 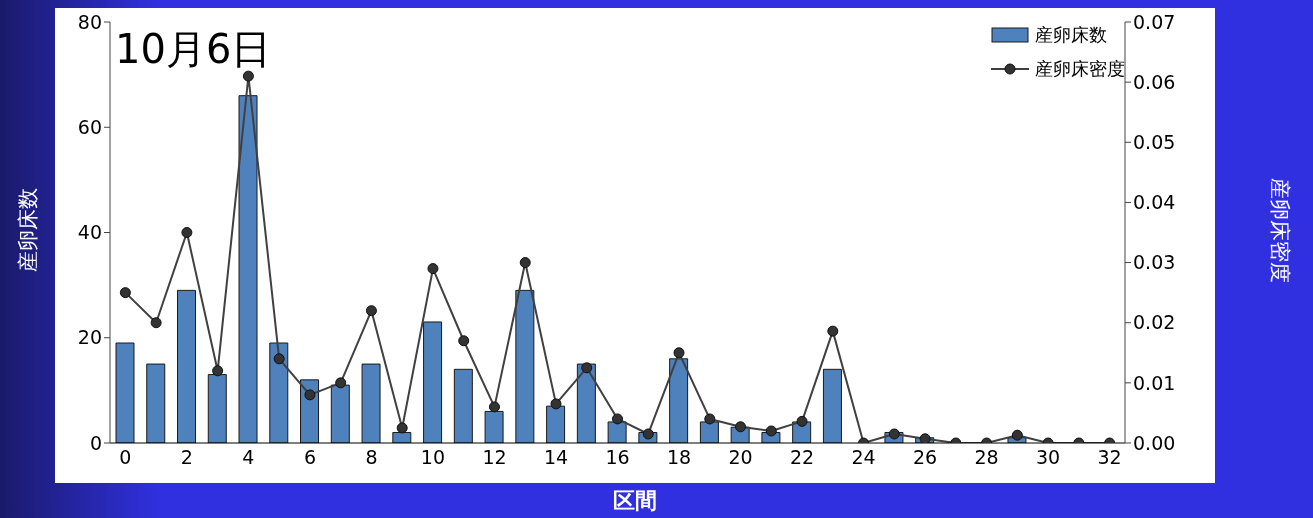 I want to click on legend-label: 産卵床数, so click(x=1071, y=35).